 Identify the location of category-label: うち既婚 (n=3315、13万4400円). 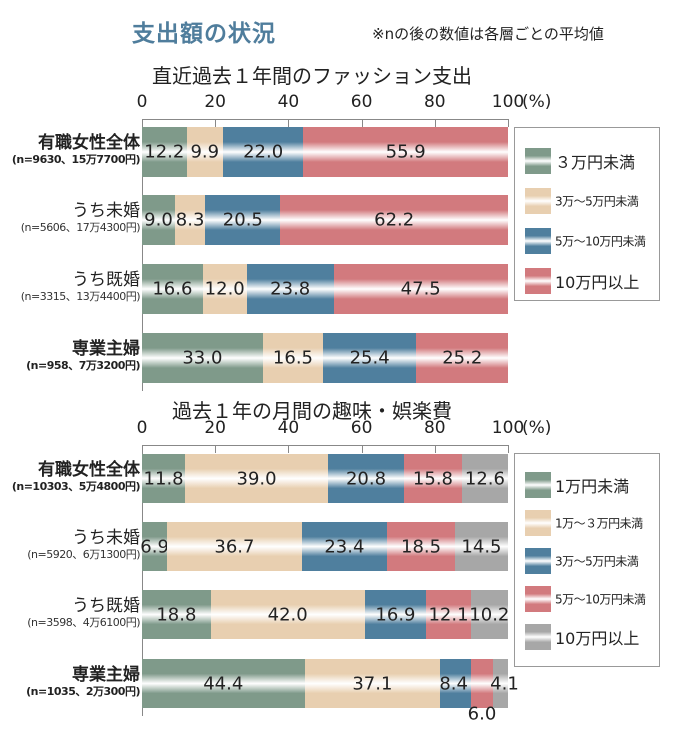
(80, 287).